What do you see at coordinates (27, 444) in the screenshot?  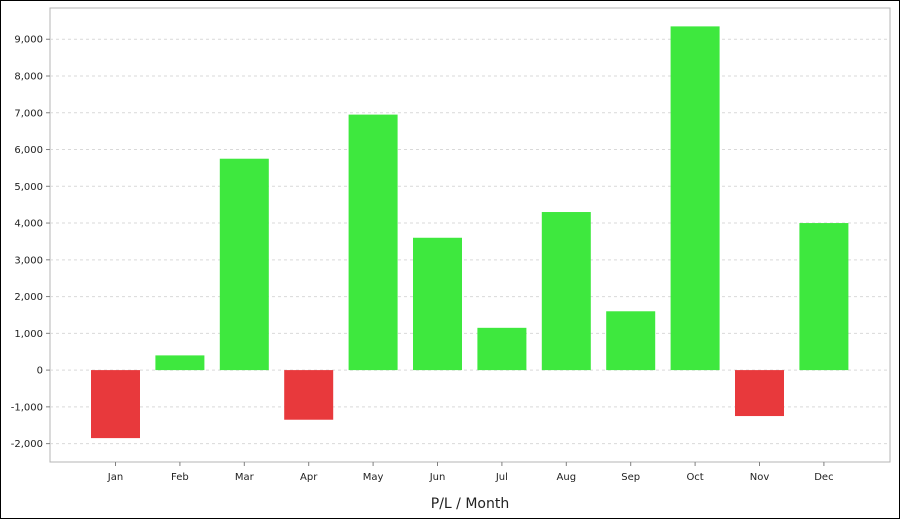 I see `y-tick-label: -2,000` at bounding box center [27, 444].